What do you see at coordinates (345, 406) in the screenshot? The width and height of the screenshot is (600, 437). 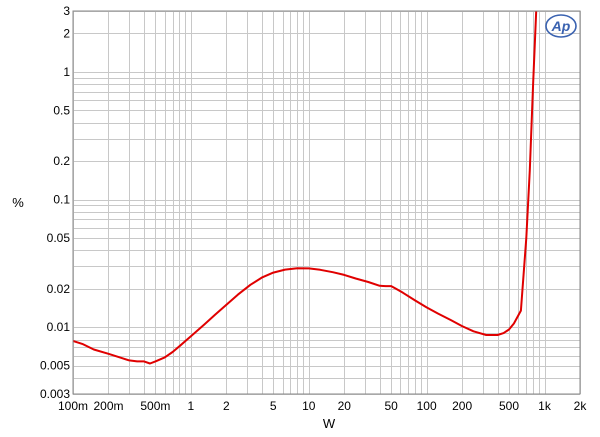 I see `x-tick-label: 20` at bounding box center [345, 406].